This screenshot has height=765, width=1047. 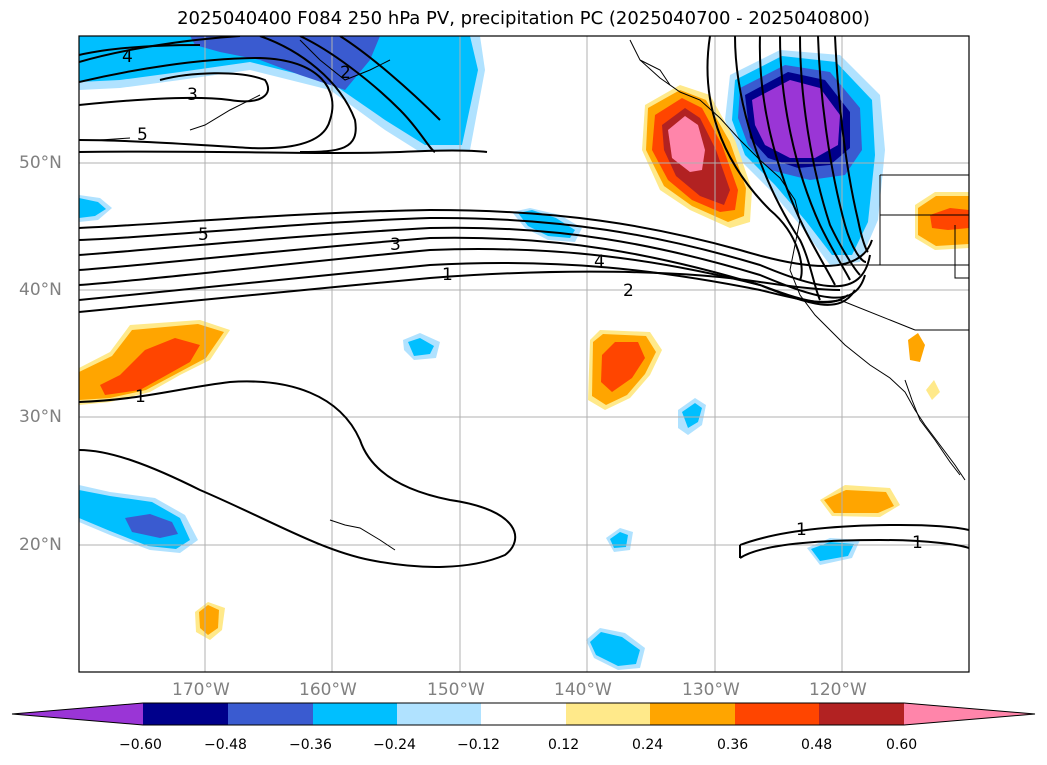 What do you see at coordinates (564, 745) in the screenshot?
I see `colorbar-tick-label: 0.12` at bounding box center [564, 745].